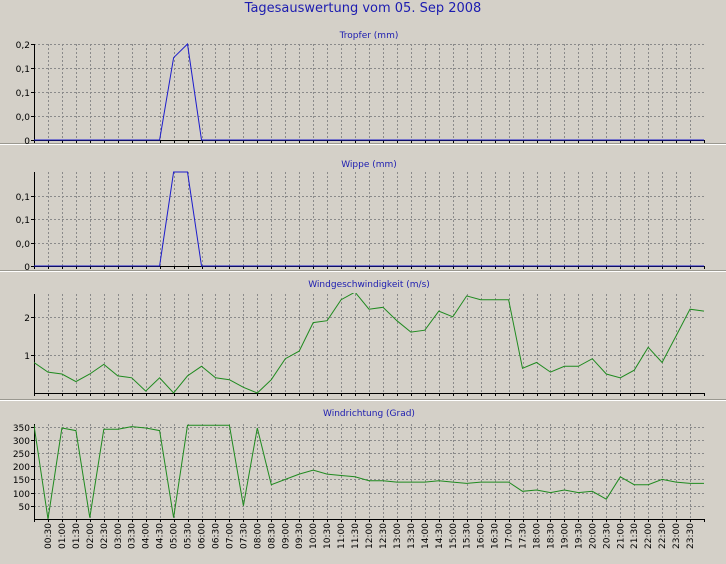 Image resolution: width=726 pixels, height=564 pixels. I want to click on y-tick-label: 150, so click(21, 481).